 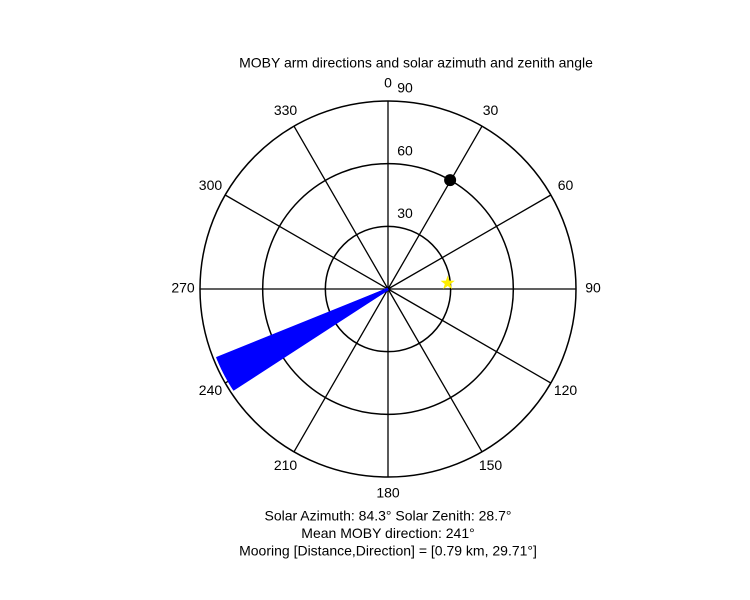 I want to click on angle-tick-label: 240, so click(x=211, y=390).